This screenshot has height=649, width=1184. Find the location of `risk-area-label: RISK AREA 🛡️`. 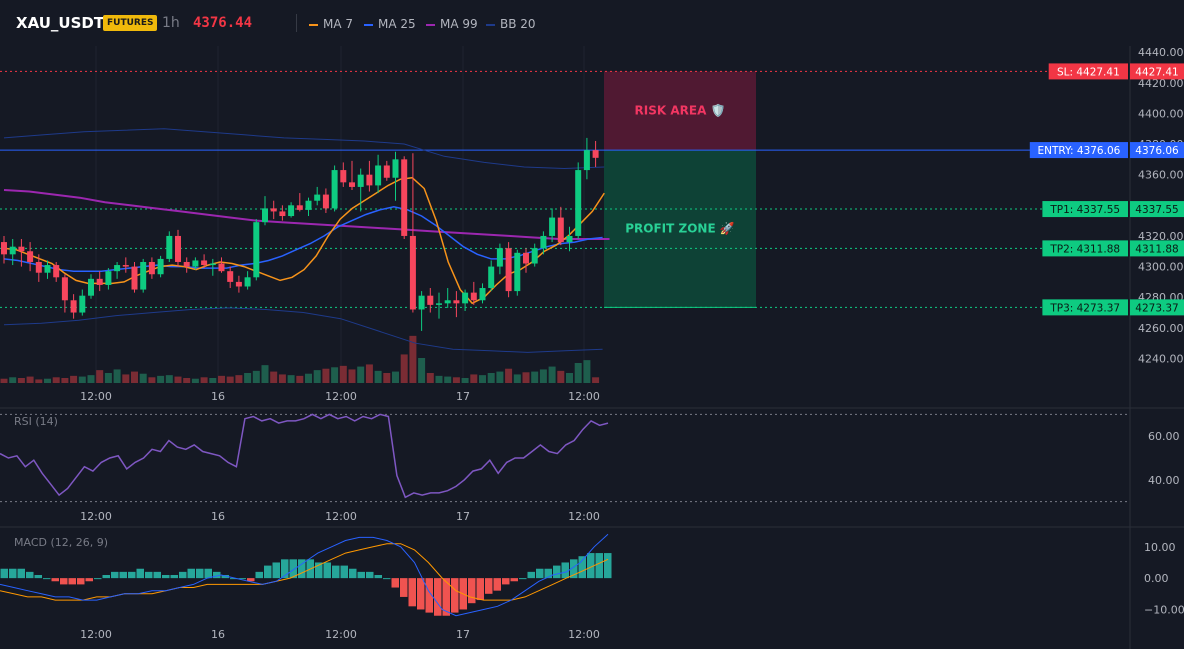

risk-area-label: RISK AREA 🛡️ is located at coordinates (680, 111).